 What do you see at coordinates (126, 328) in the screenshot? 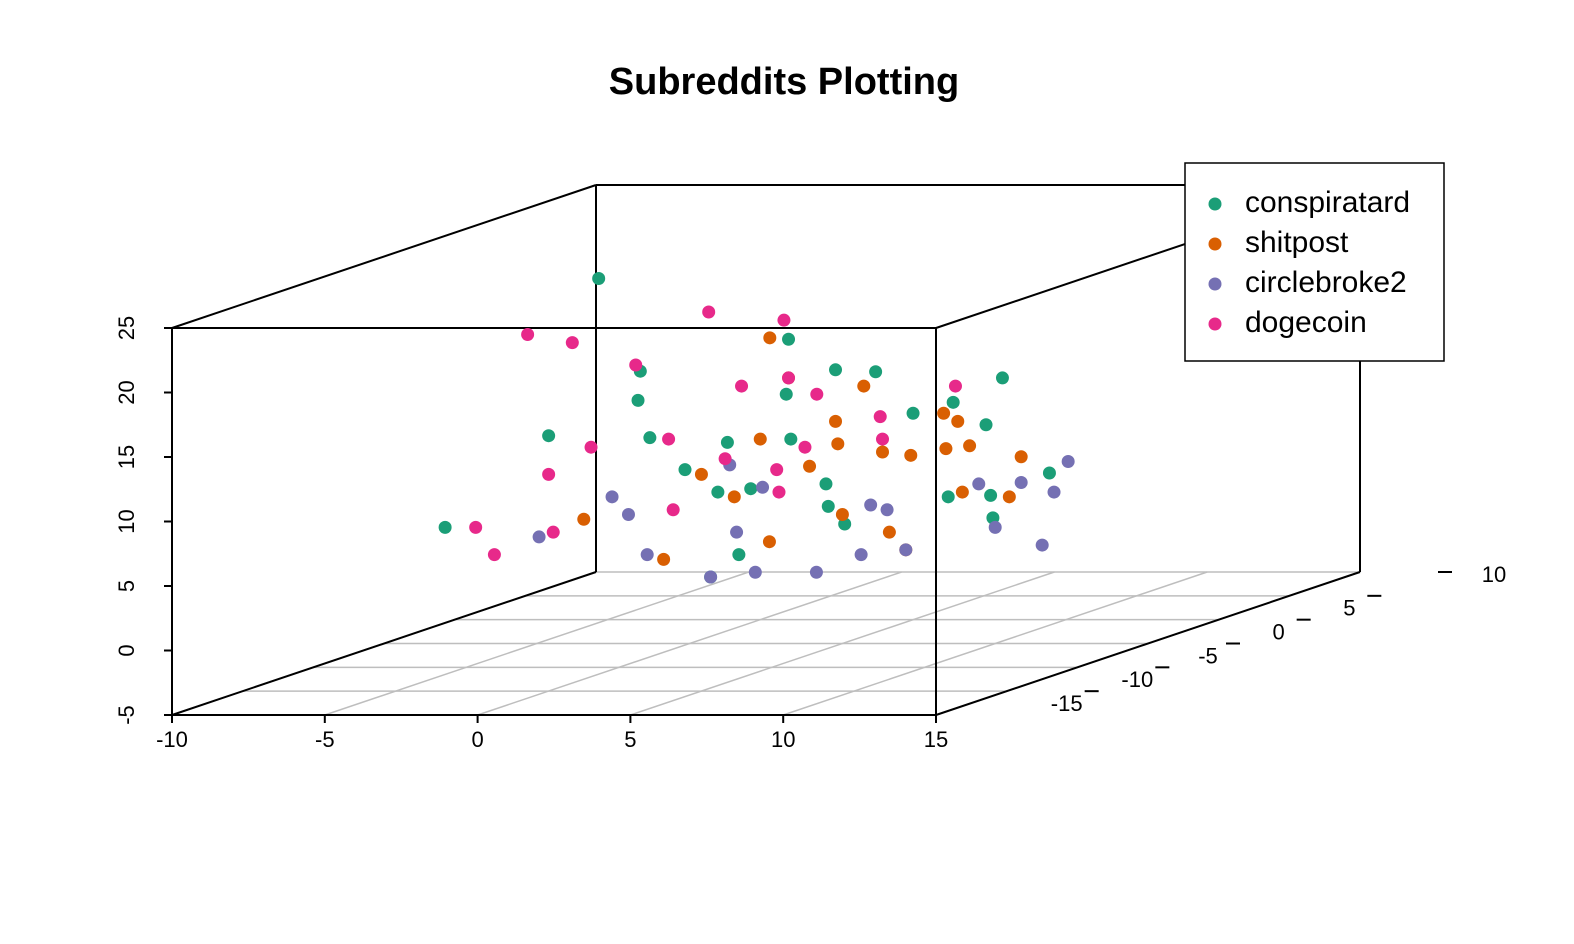
I see `z-tick-label: 25` at bounding box center [126, 328].